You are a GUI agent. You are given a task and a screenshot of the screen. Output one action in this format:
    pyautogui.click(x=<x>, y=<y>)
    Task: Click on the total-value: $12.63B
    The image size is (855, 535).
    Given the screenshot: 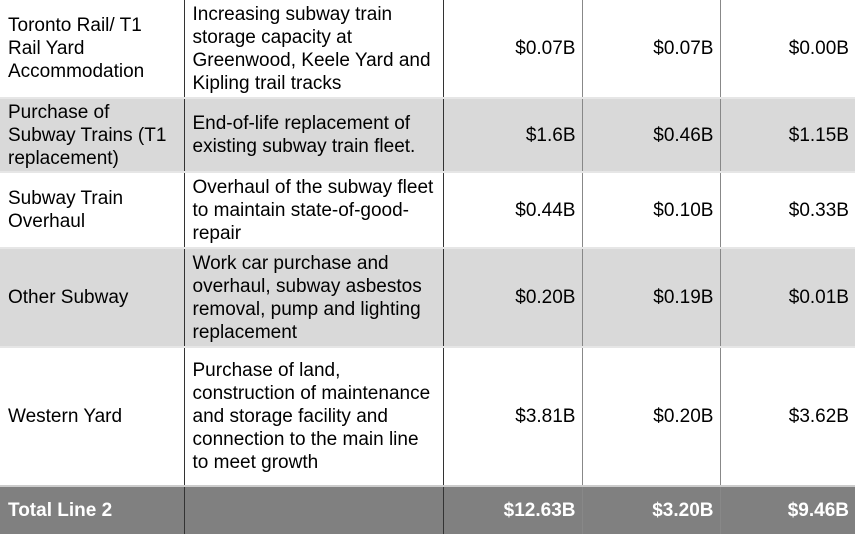 What is the action you would take?
    pyautogui.click(x=513, y=509)
    